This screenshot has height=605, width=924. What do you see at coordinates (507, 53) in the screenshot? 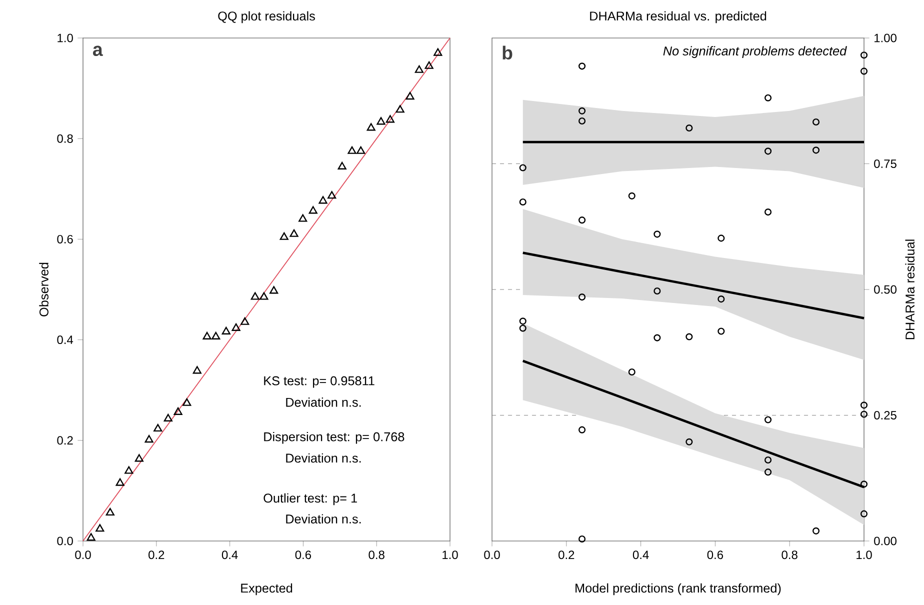
I see `annotation: b` at bounding box center [507, 53].